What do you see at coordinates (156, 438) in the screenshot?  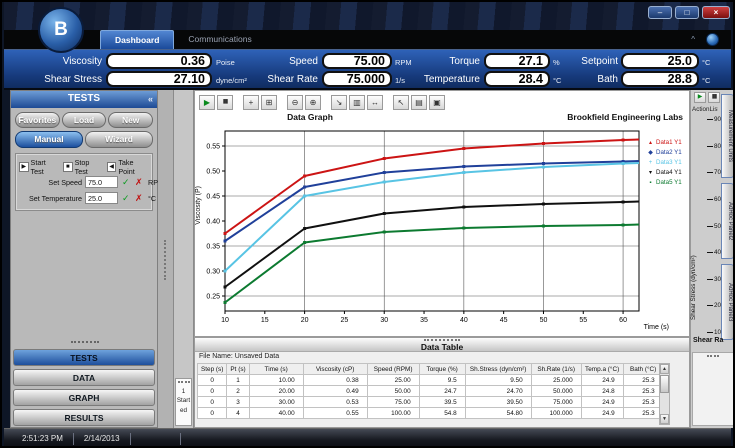 I see `status-spacer` at bounding box center [156, 438].